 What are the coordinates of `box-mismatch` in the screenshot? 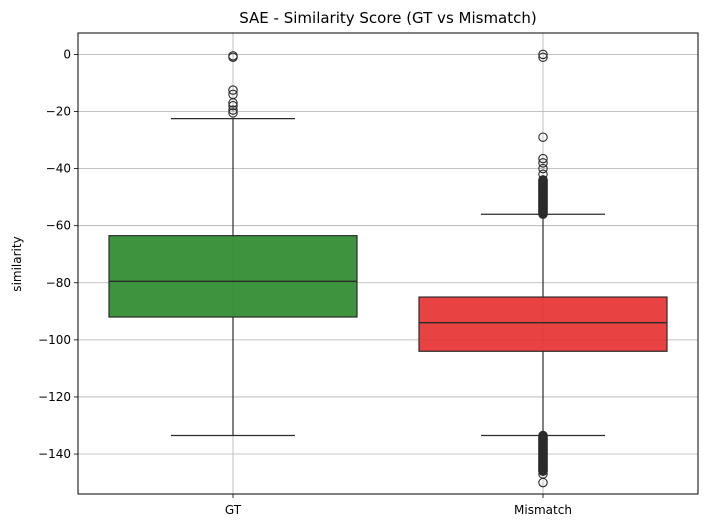 It's located at (543, 324).